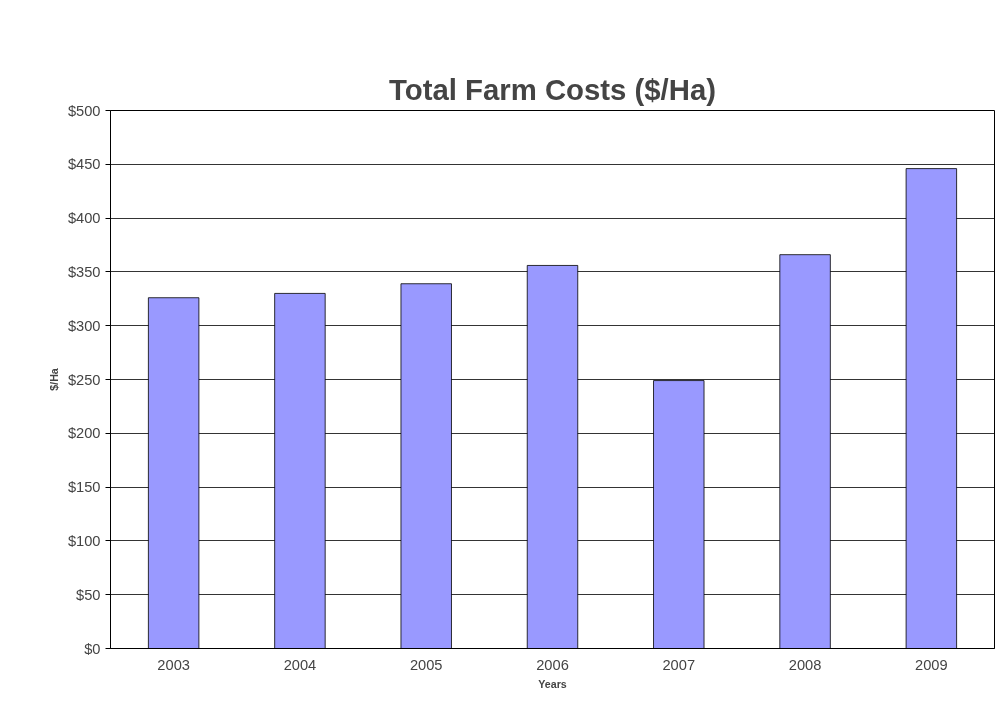  What do you see at coordinates (300, 664) in the screenshot?
I see `x-tick-label: 2004` at bounding box center [300, 664].